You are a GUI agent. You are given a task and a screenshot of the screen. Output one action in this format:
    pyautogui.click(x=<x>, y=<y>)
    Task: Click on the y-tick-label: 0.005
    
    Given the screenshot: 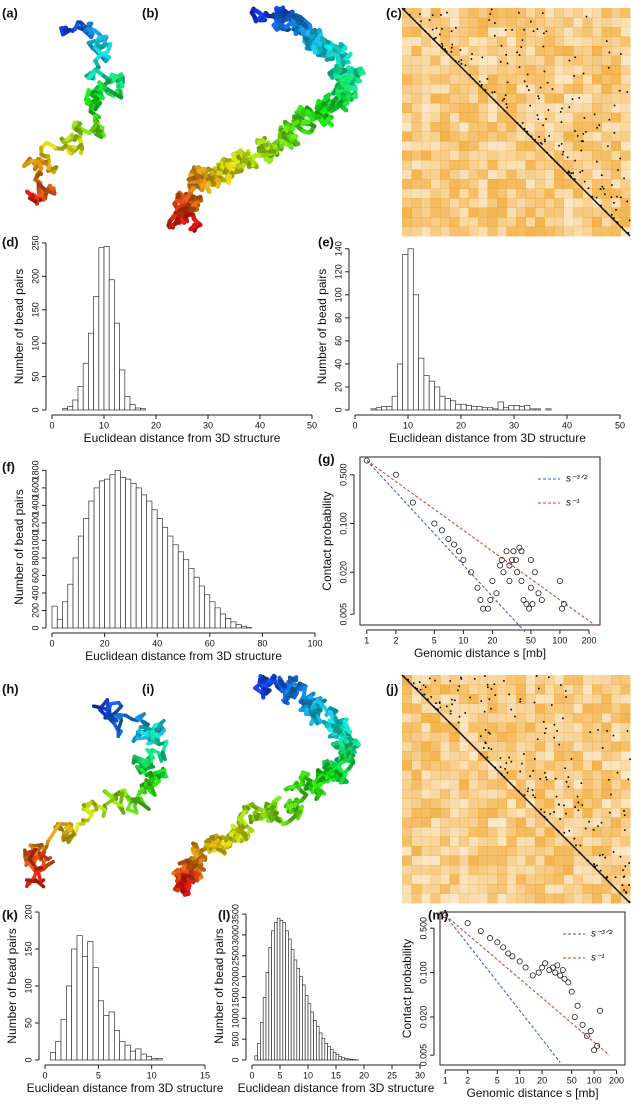 What is the action you would take?
    pyautogui.click(x=343, y=614)
    